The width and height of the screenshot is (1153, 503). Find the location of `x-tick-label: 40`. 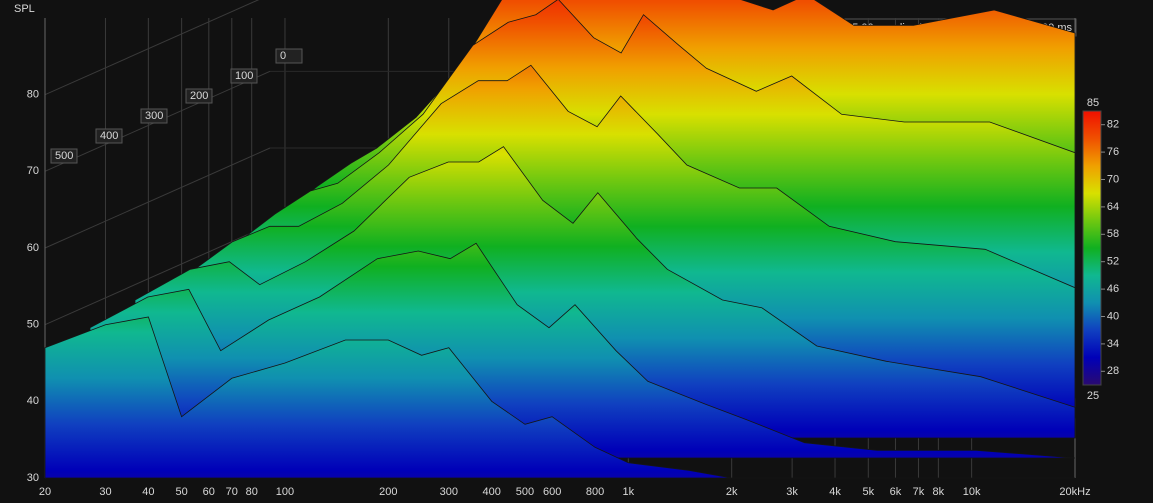

x-tick-label: 40 is located at coordinates (148, 492).